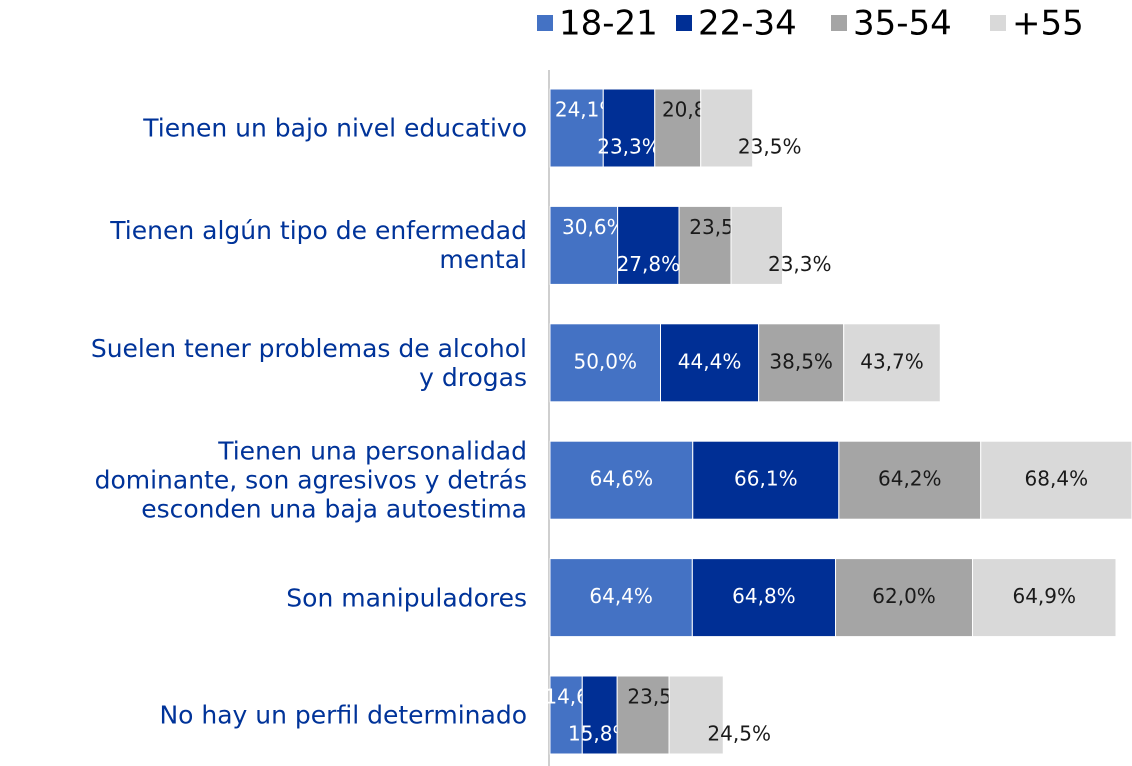 This screenshot has height=766, width=1132. Describe the element at coordinates (594, 227) in the screenshot. I see `data-label: 30,6%` at that location.